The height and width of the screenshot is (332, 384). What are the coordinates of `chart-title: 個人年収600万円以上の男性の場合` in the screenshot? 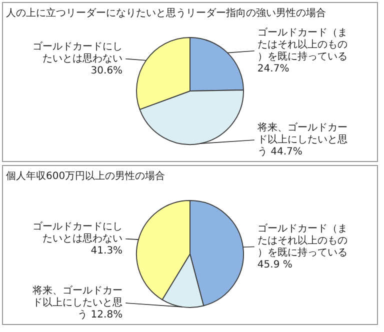 It's located at (86, 177).